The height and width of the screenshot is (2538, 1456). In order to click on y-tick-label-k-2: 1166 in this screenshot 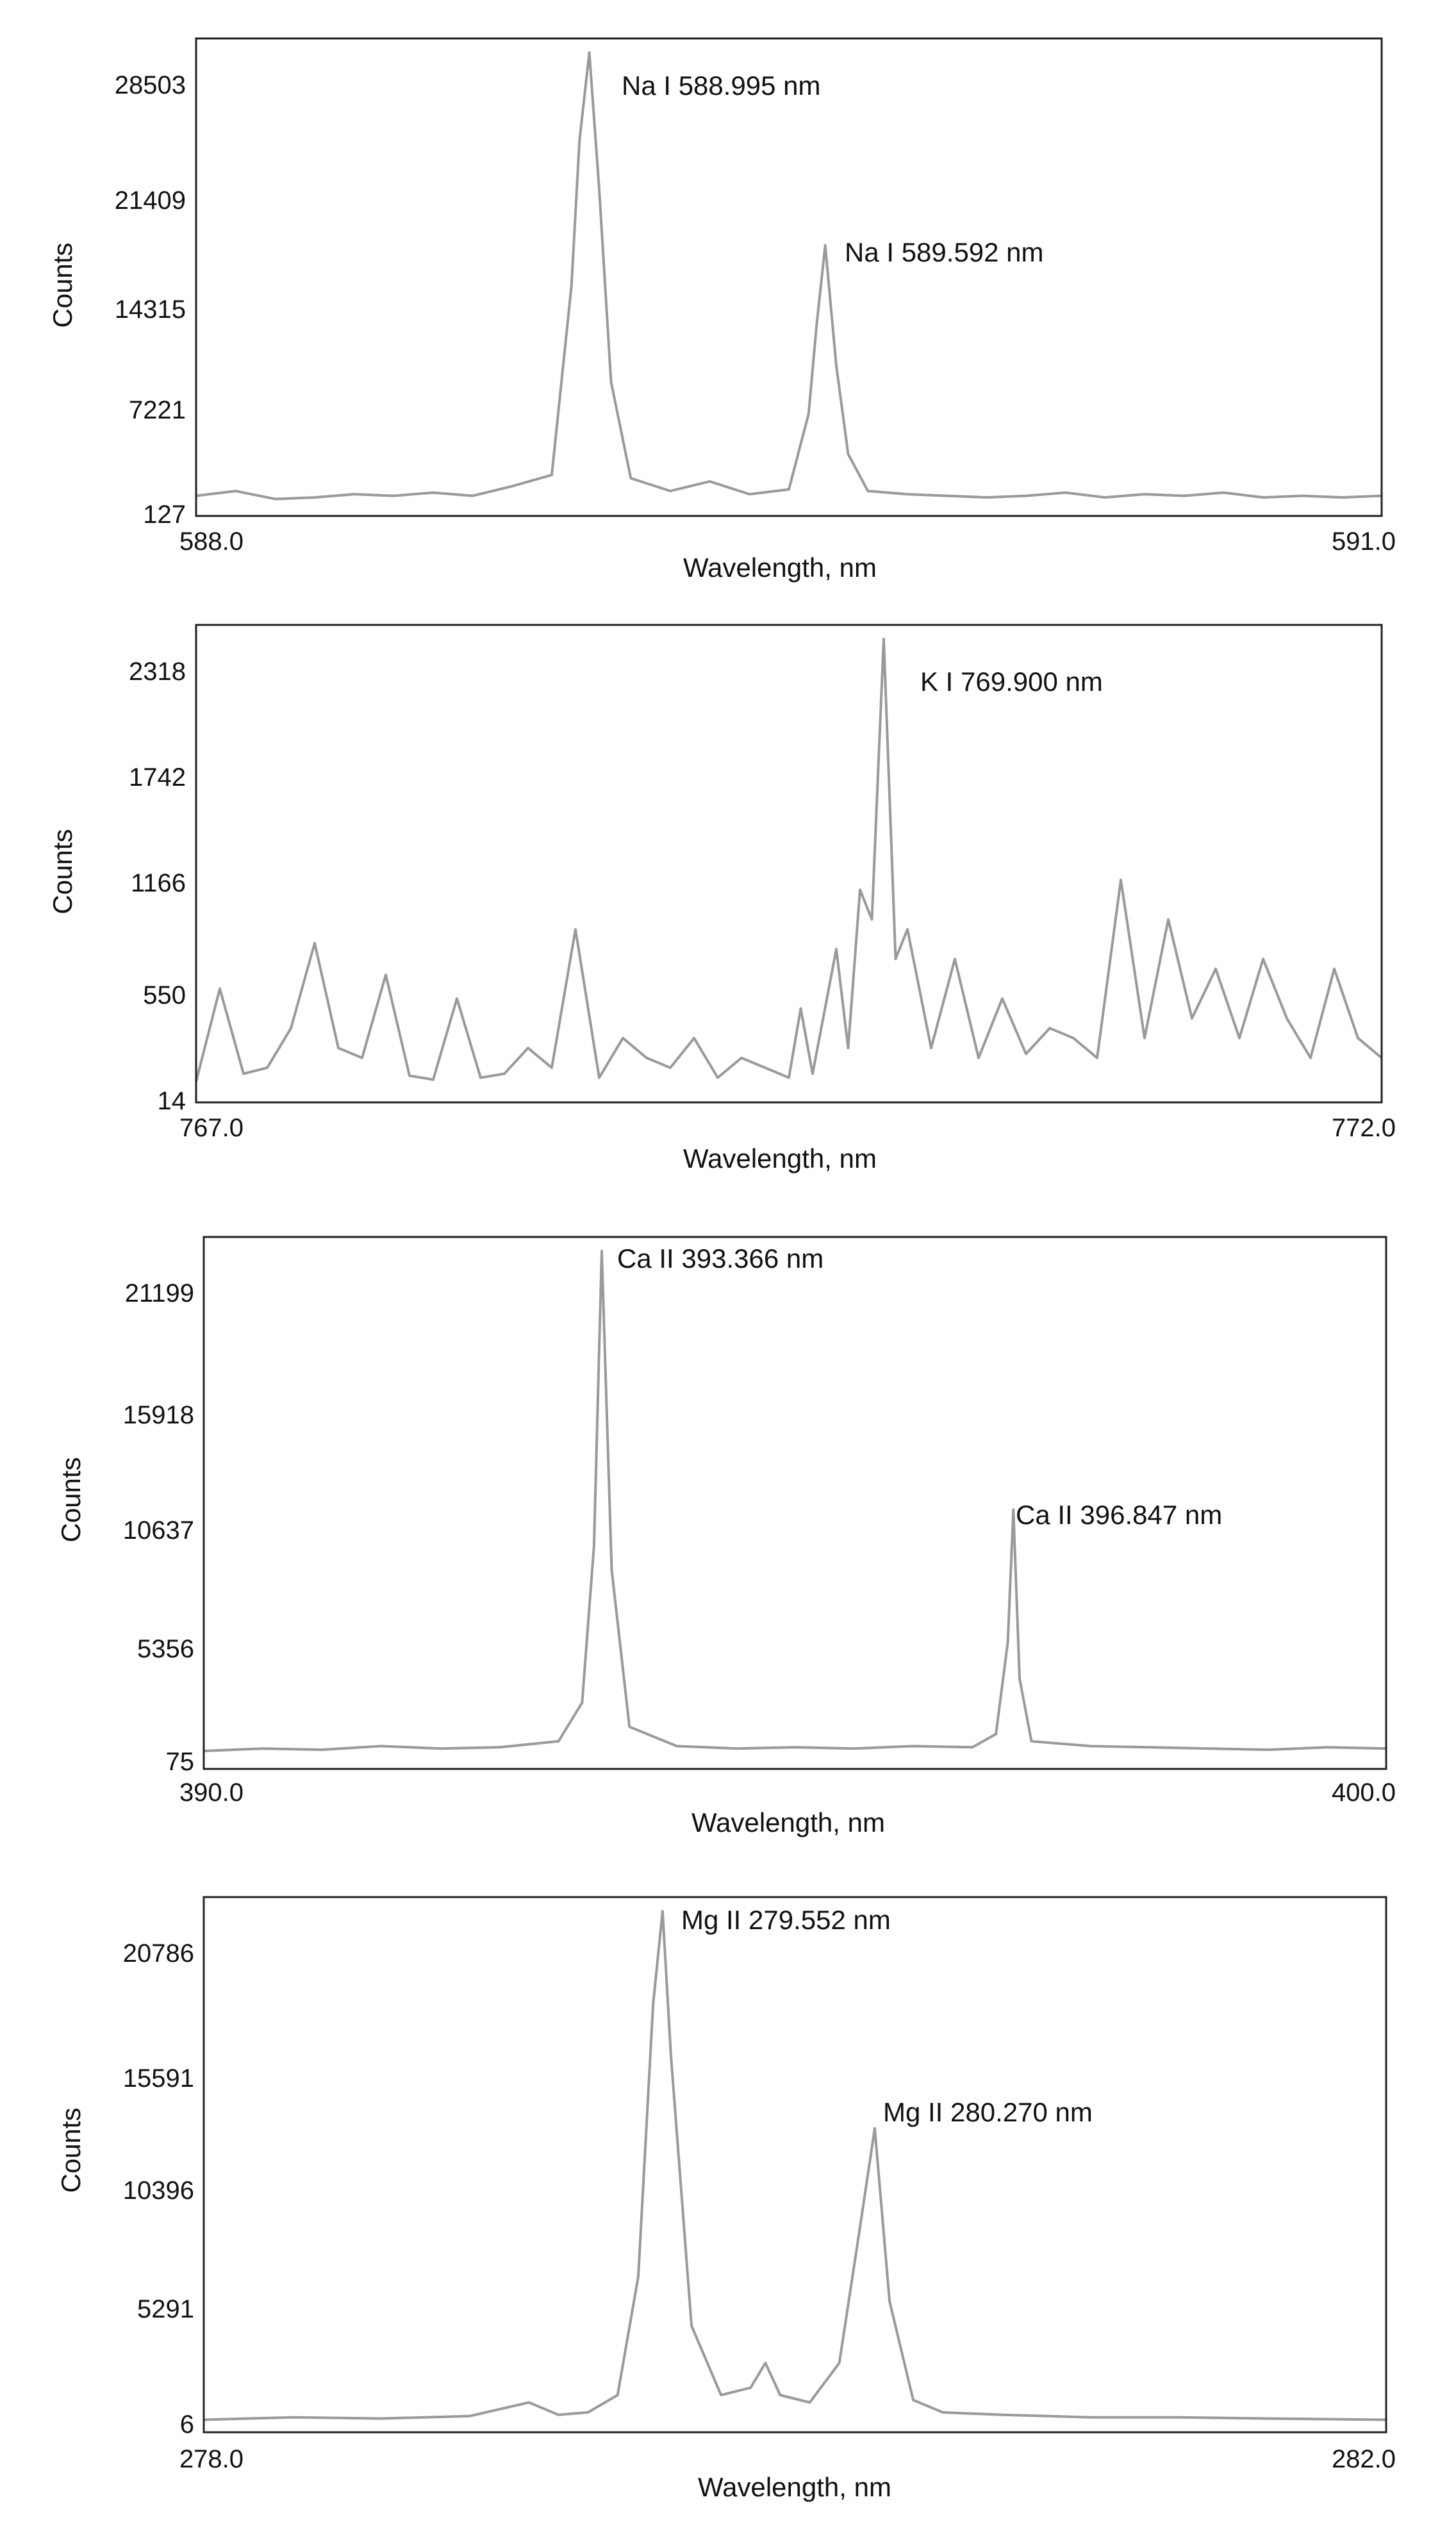, I will do `click(158, 883)`.